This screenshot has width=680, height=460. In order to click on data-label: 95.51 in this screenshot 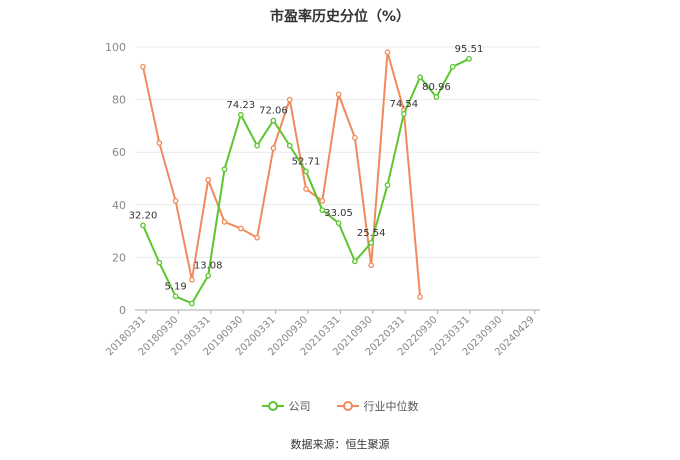, I will do `click(469, 49)`.